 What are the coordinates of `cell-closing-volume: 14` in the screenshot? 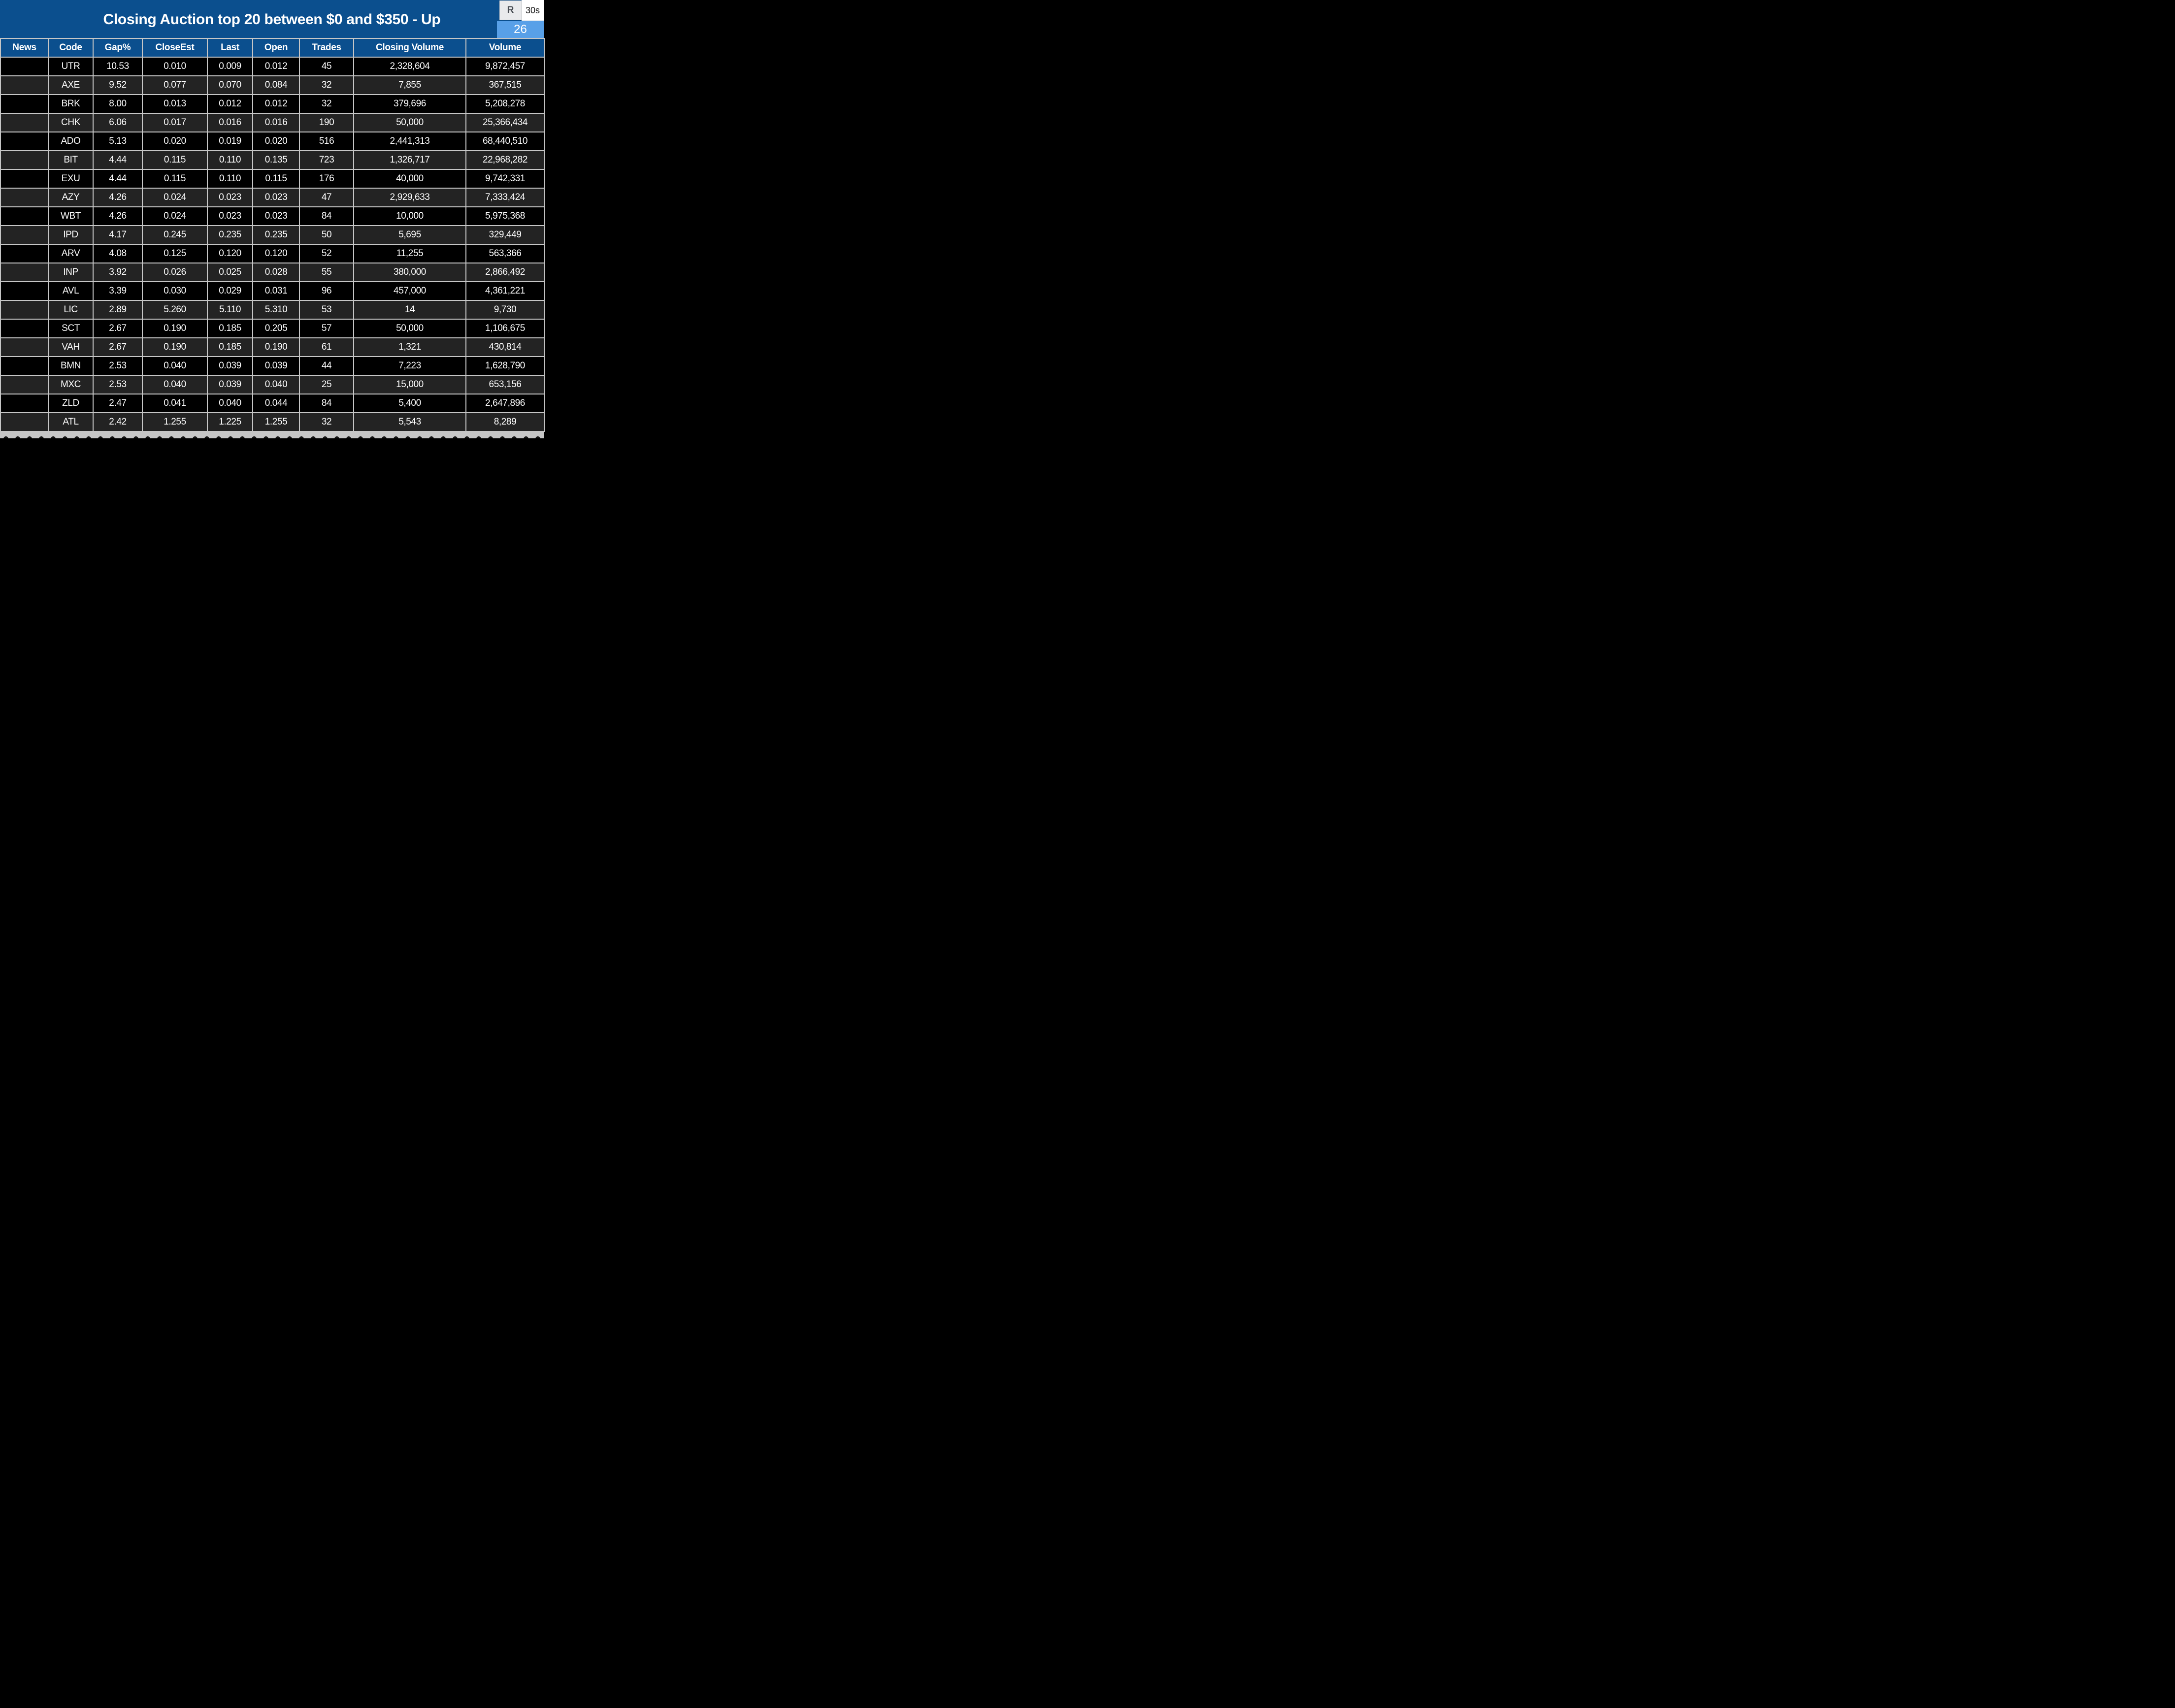 It's located at (409, 310).